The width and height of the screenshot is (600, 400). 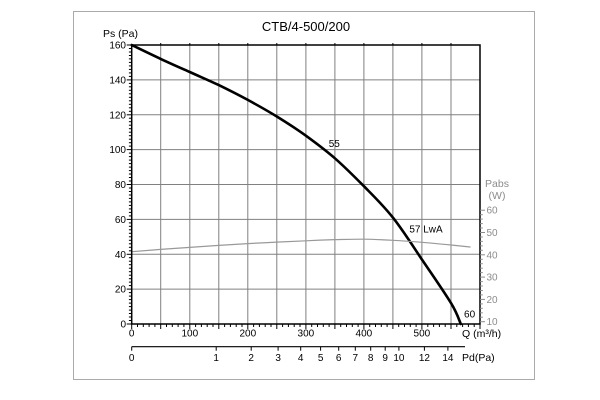 What do you see at coordinates (117, 46) in the screenshot?
I see `left-axis-tick-label: 160` at bounding box center [117, 46].